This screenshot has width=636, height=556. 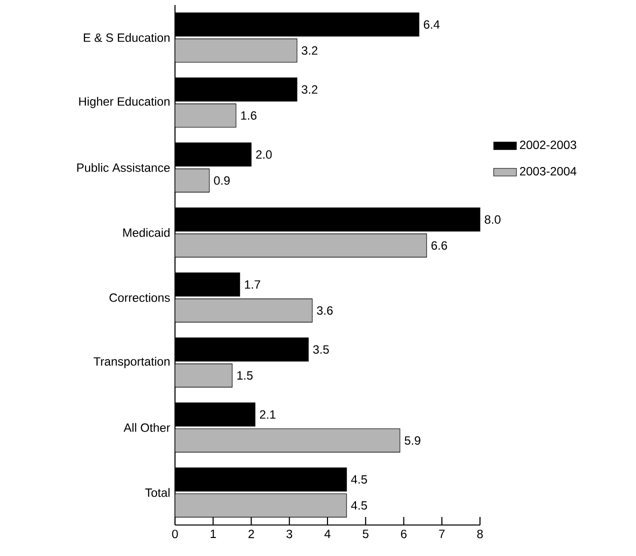 I want to click on x-tick-label: 8, so click(x=480, y=534).